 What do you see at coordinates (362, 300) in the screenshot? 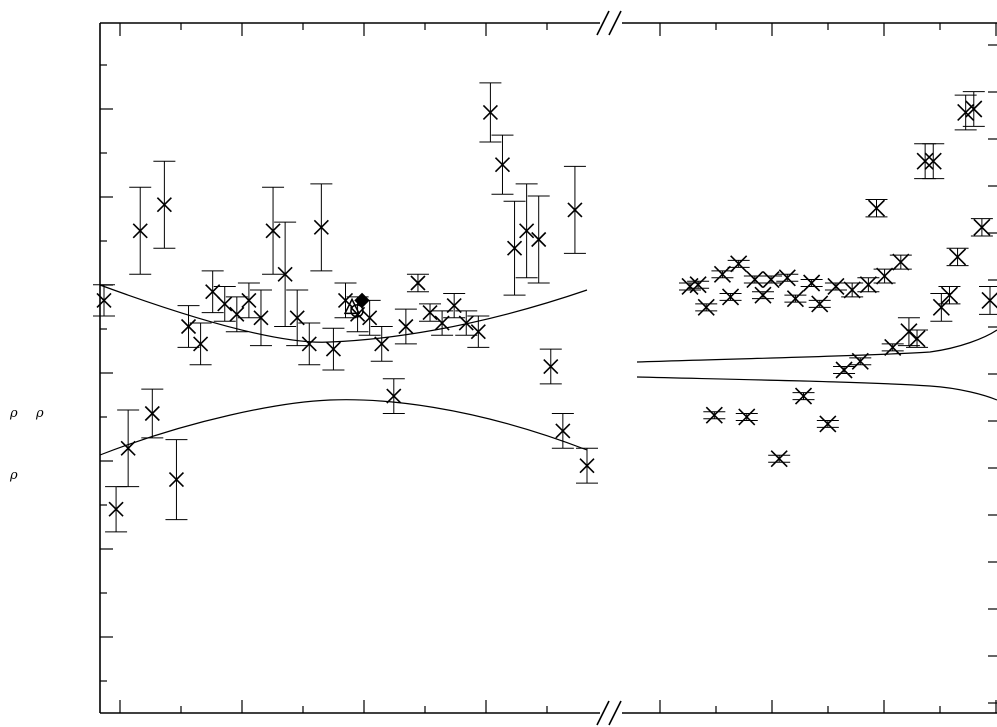
I see `diamond-marker` at bounding box center [362, 300].